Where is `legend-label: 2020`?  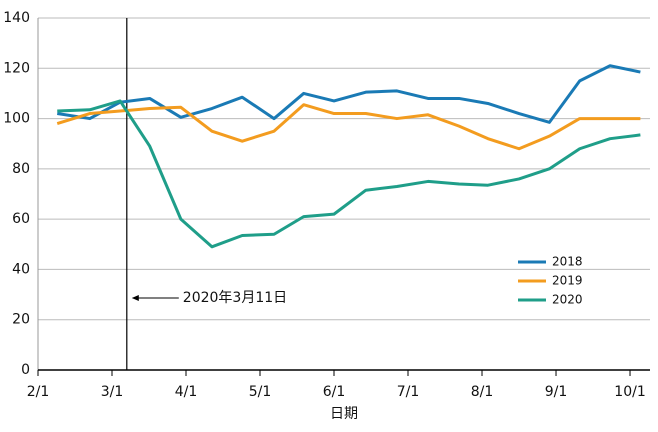 legend-label: 2020 is located at coordinates (567, 300).